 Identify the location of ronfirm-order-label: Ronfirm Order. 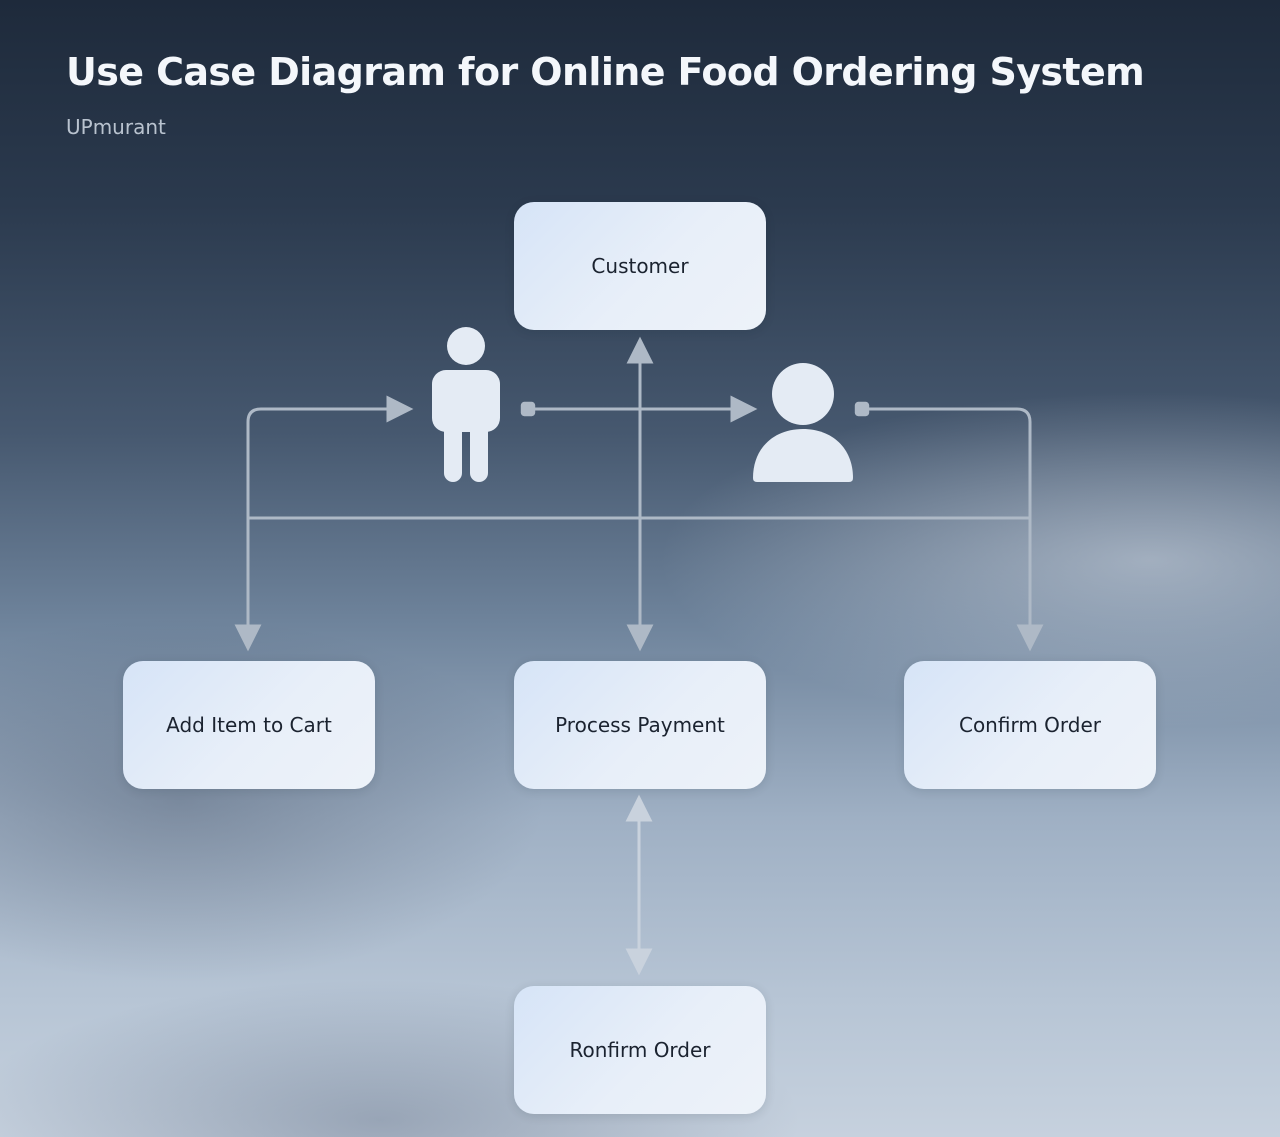
(640, 1050).